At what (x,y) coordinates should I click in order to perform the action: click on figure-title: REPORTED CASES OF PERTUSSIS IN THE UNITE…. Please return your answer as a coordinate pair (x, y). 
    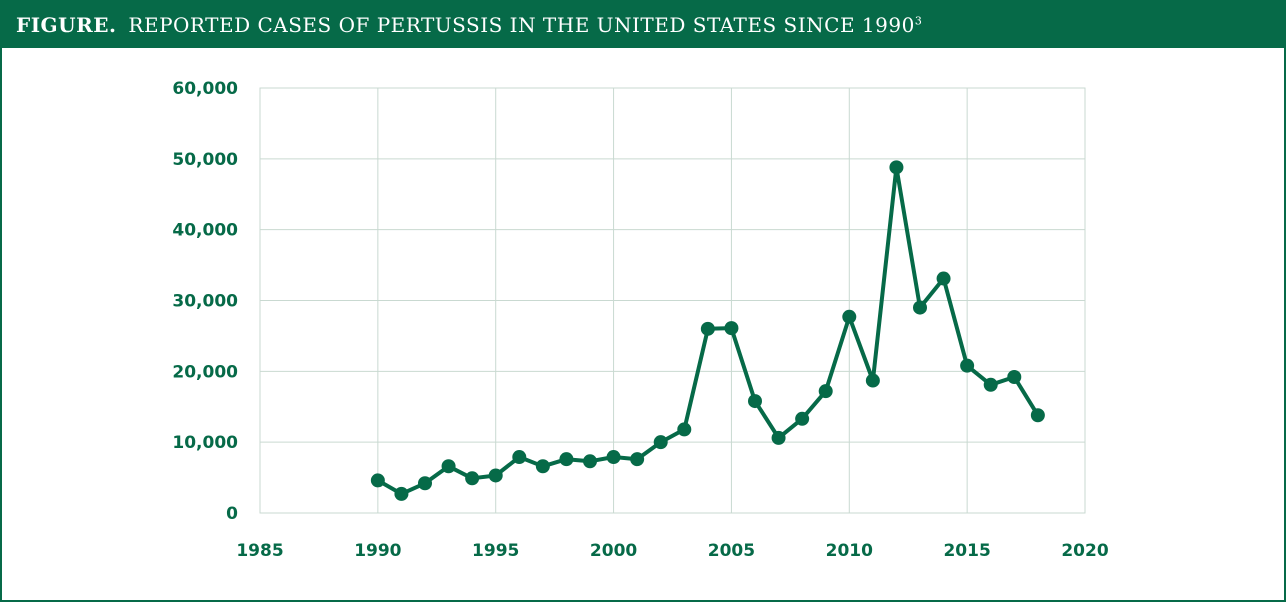
    Looking at the image, I should click on (525, 25).